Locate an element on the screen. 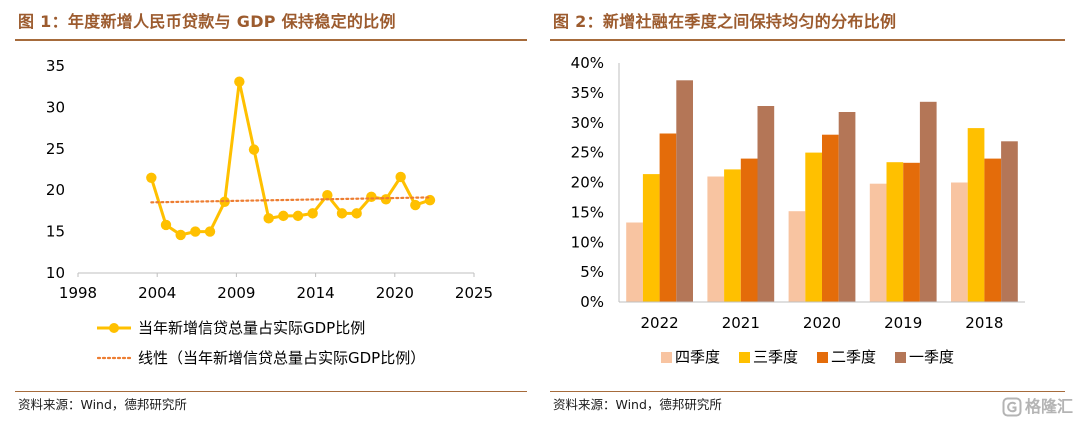 This screenshot has width=1080, height=422. legend-label: 二季度 is located at coordinates (854, 357).